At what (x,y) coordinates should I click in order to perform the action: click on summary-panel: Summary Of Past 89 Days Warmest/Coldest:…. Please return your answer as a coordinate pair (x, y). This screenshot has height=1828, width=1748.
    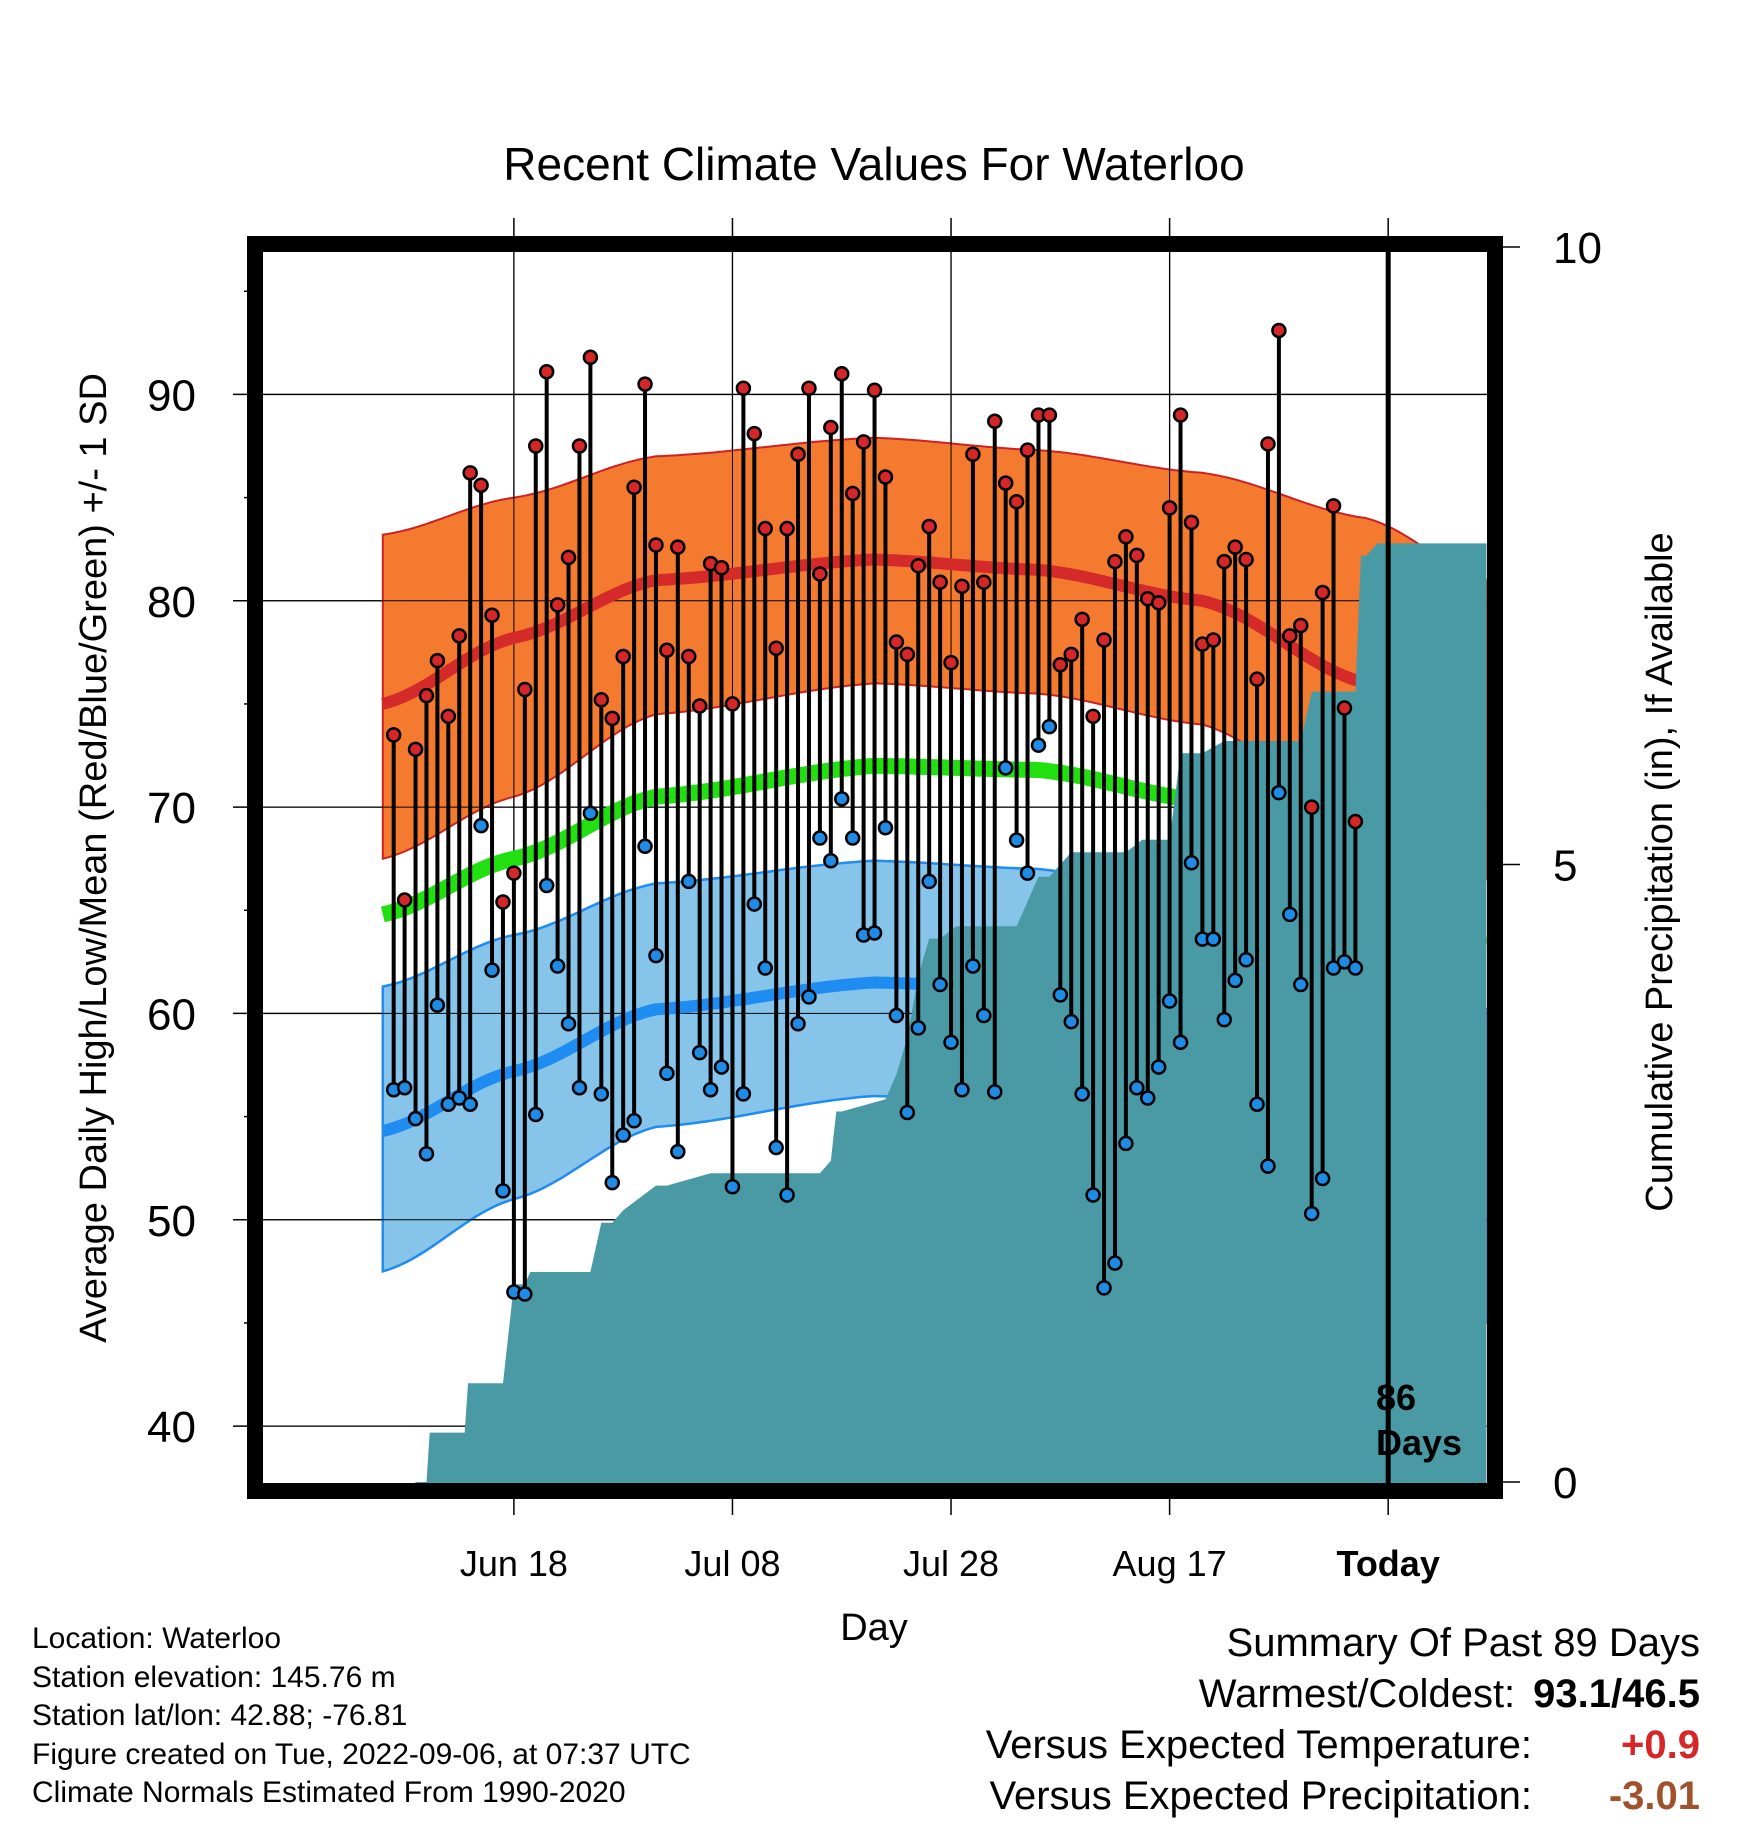
    Looking at the image, I should click on (1343, 1720).